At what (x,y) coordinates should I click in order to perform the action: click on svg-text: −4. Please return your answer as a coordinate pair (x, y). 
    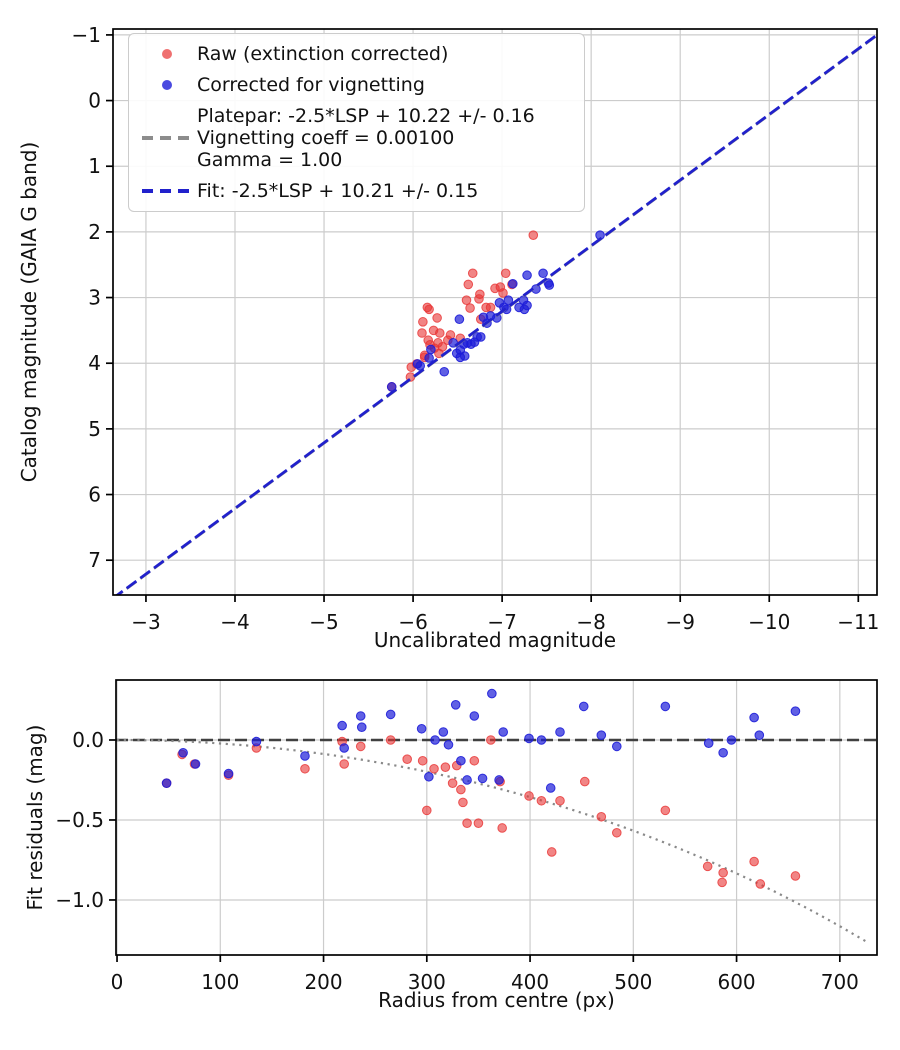
    Looking at the image, I should click on (234, 622).